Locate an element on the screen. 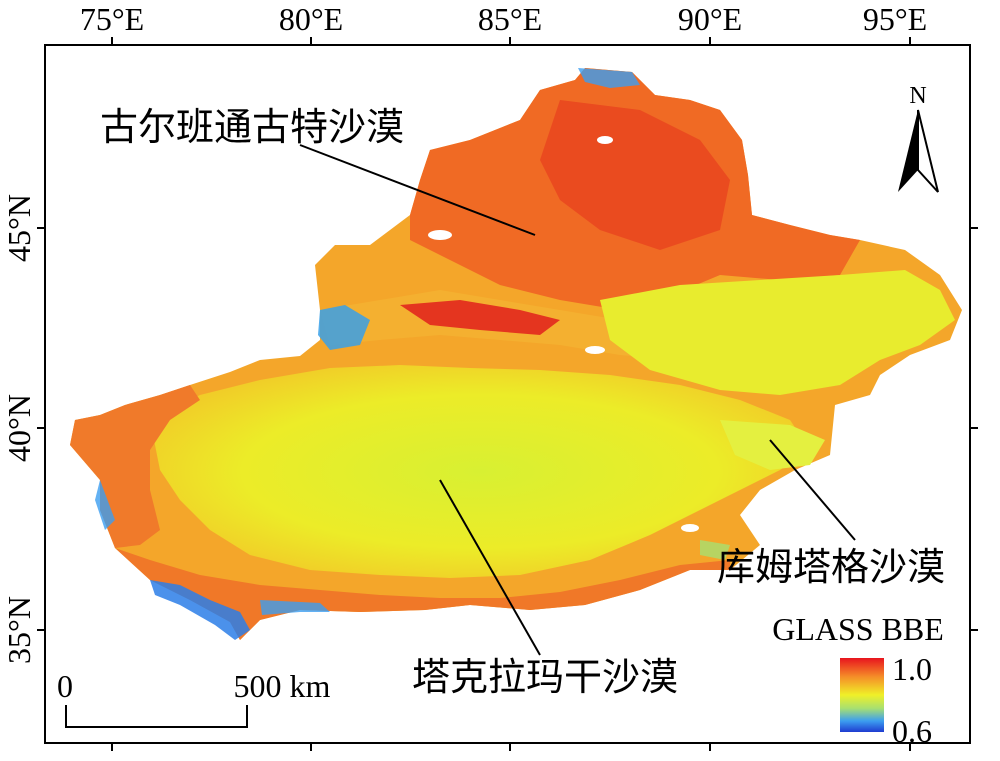 The image size is (1000, 761). legend: GLASS BBE 1.0 0.6 is located at coordinates (858, 680).